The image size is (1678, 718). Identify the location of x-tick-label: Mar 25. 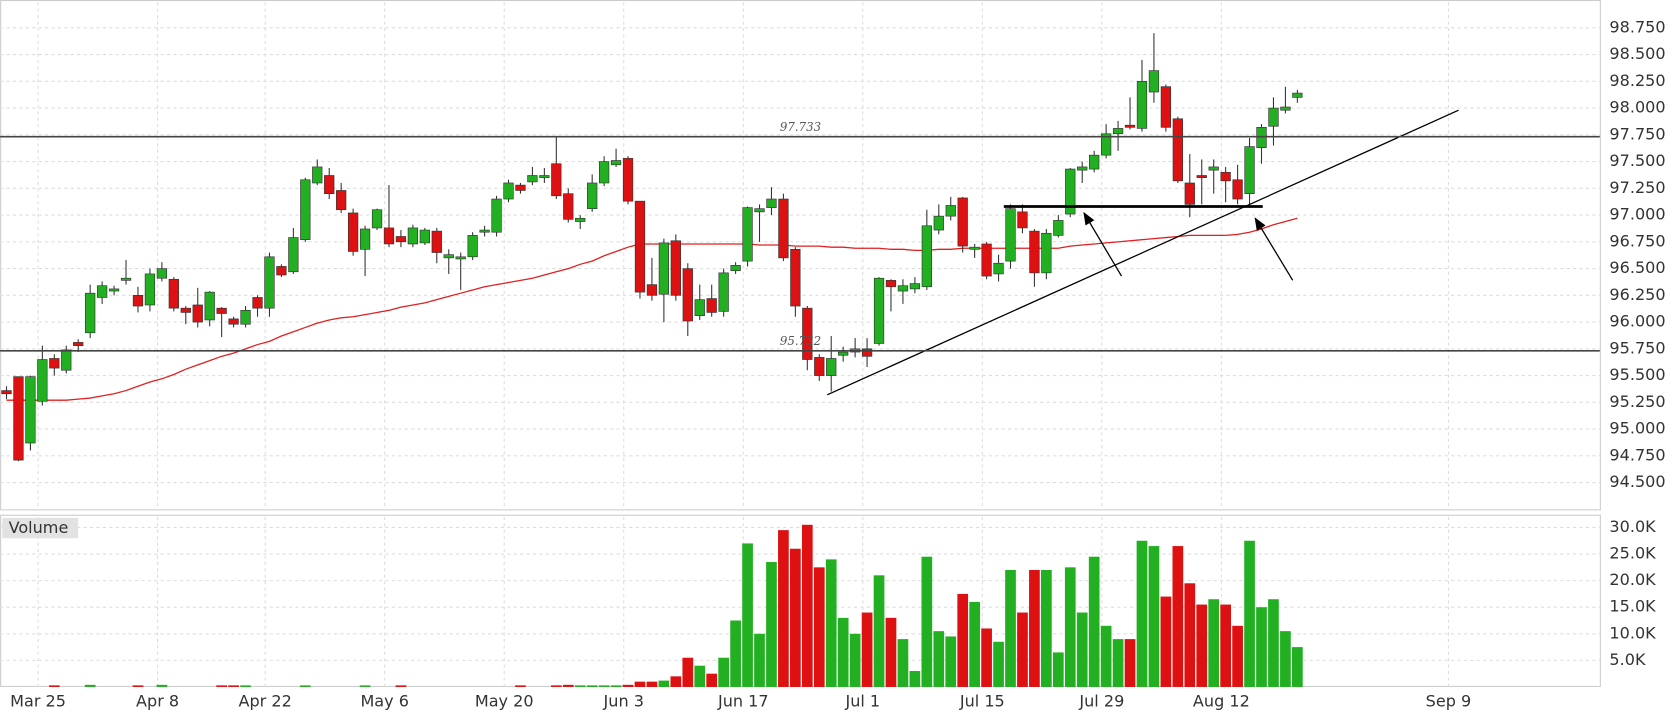
(38, 700).